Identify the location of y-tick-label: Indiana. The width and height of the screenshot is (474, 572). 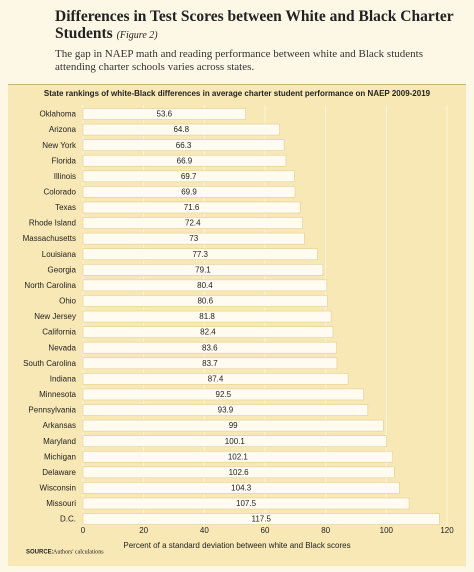
(63, 378).